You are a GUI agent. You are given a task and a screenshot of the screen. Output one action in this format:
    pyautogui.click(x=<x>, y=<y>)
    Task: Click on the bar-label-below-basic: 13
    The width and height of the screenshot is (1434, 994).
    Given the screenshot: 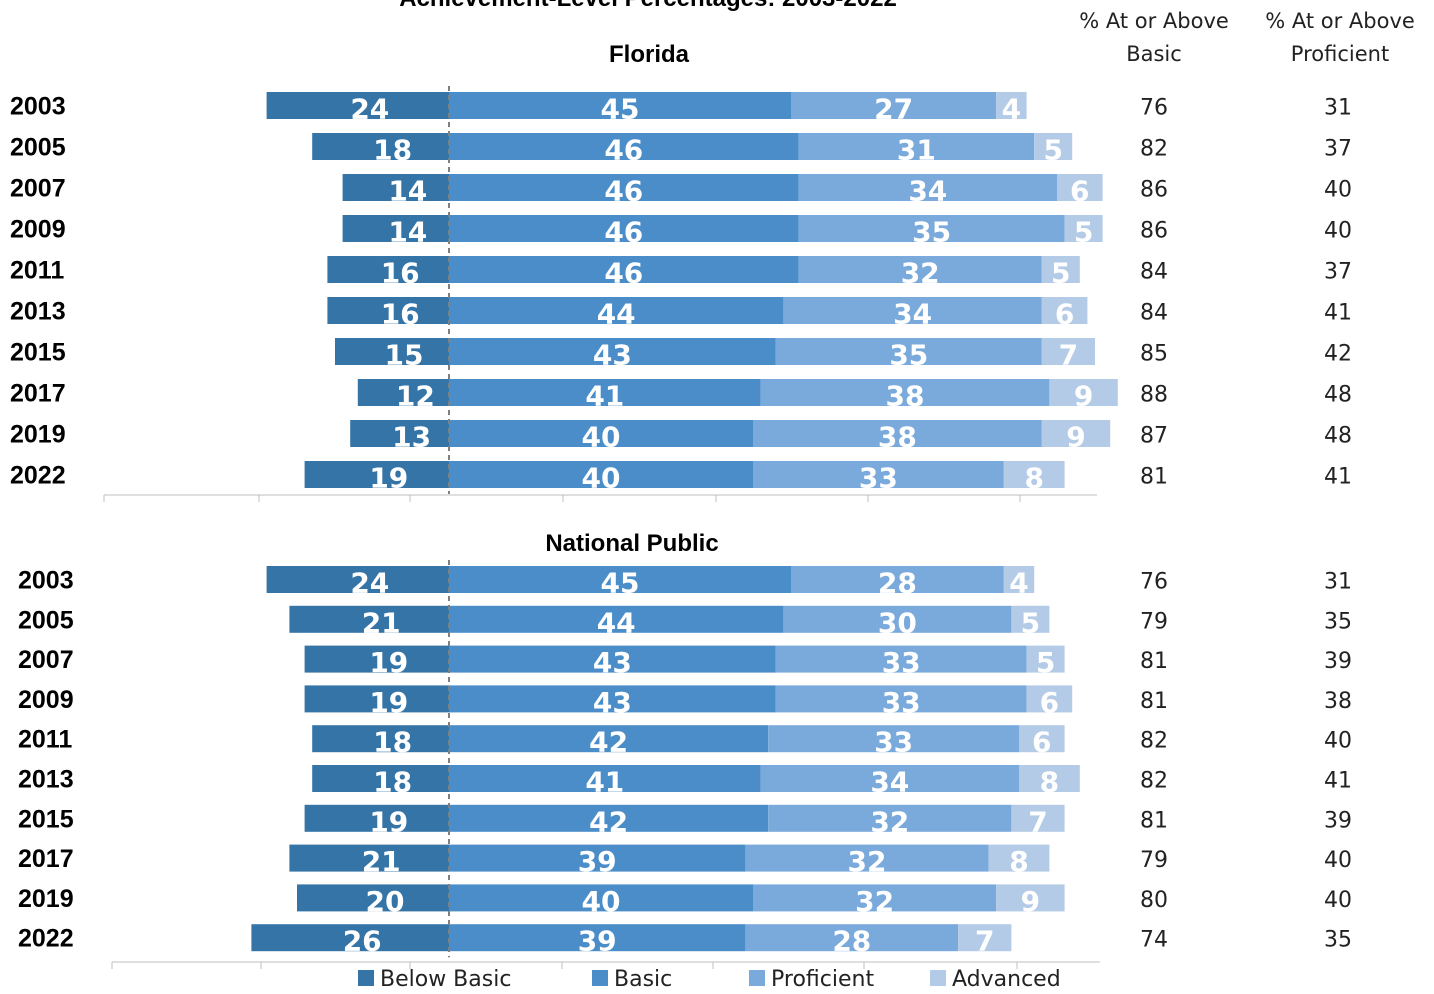 What is the action you would take?
    pyautogui.click(x=411, y=437)
    